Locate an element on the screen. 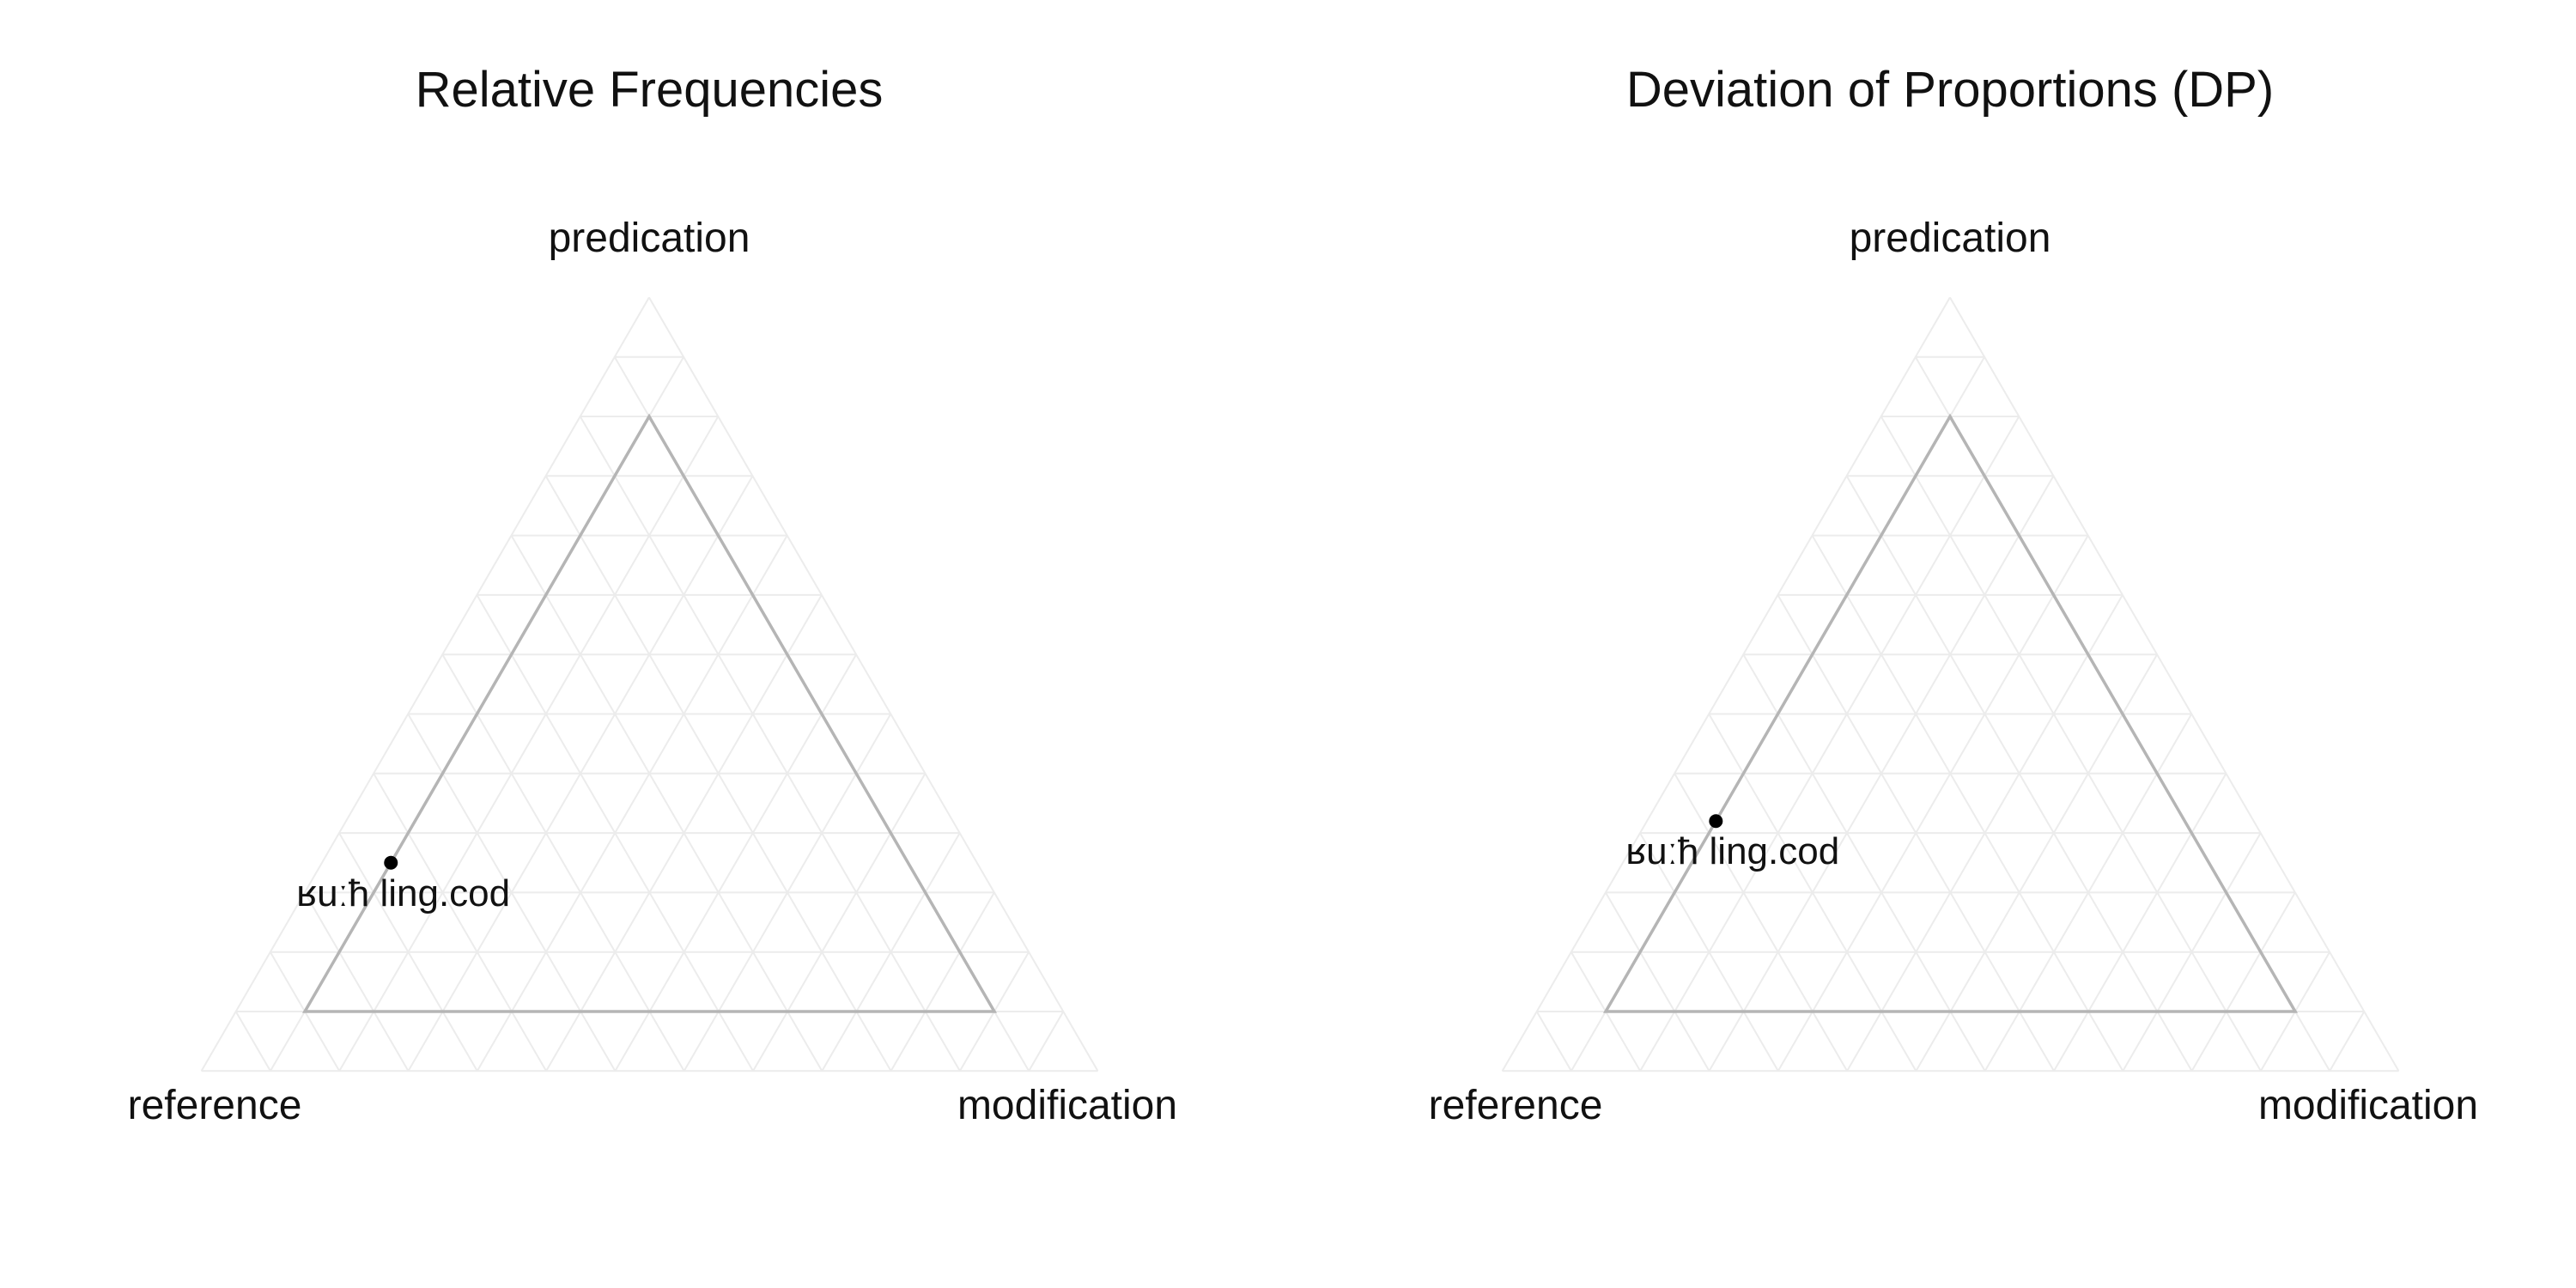  chart-title: Relative Frequencies is located at coordinates (650, 90).